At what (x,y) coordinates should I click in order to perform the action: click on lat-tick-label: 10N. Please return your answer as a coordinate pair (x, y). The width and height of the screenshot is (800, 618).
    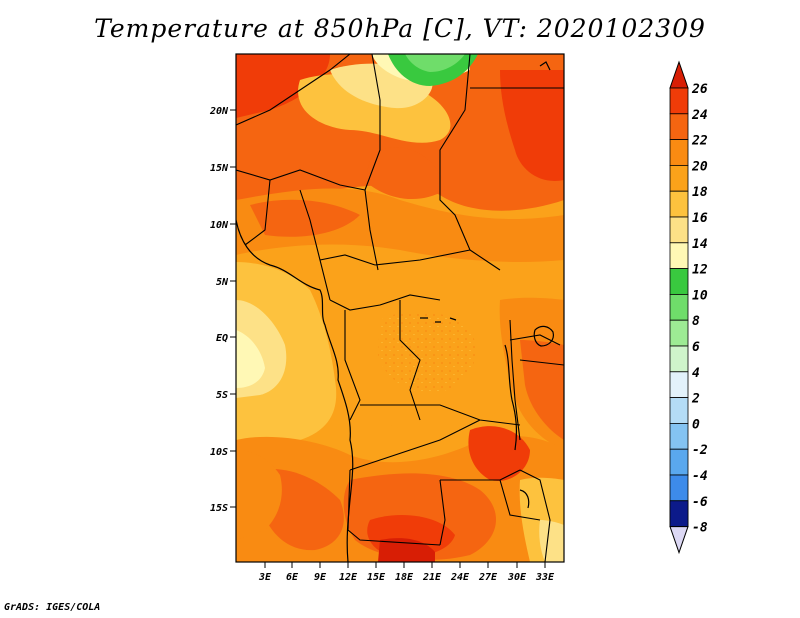
    Looking at the image, I should click on (219, 225).